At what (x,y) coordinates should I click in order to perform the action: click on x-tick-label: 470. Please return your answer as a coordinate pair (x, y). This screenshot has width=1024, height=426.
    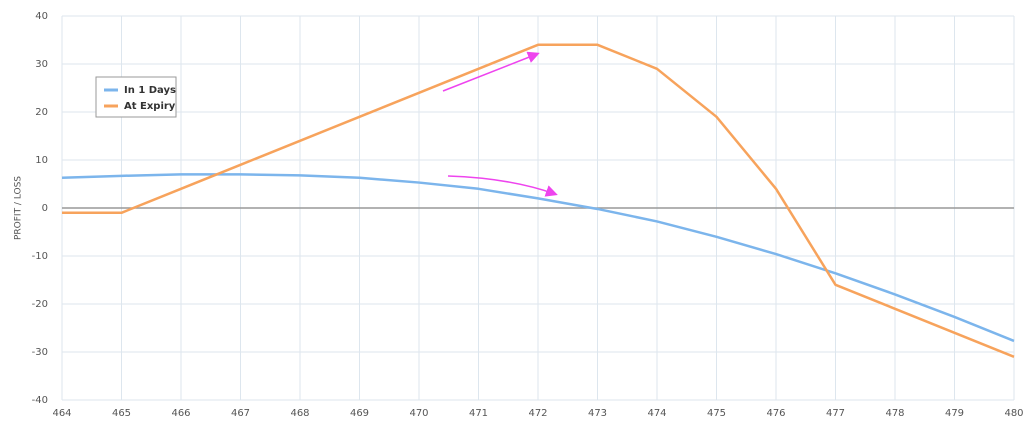
    Looking at the image, I should click on (418, 413).